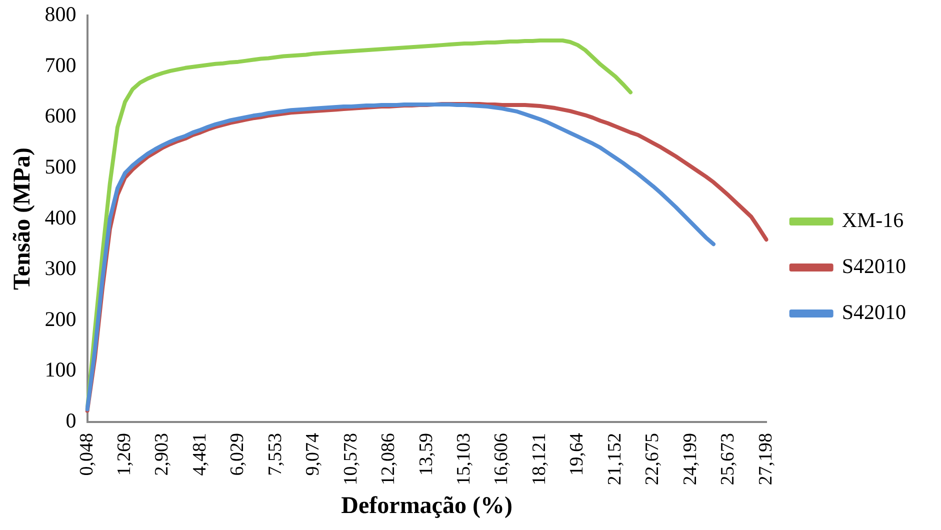 The image size is (941, 530). Describe the element at coordinates (60, 64) in the screenshot. I see `y-tick-label: 700` at that location.